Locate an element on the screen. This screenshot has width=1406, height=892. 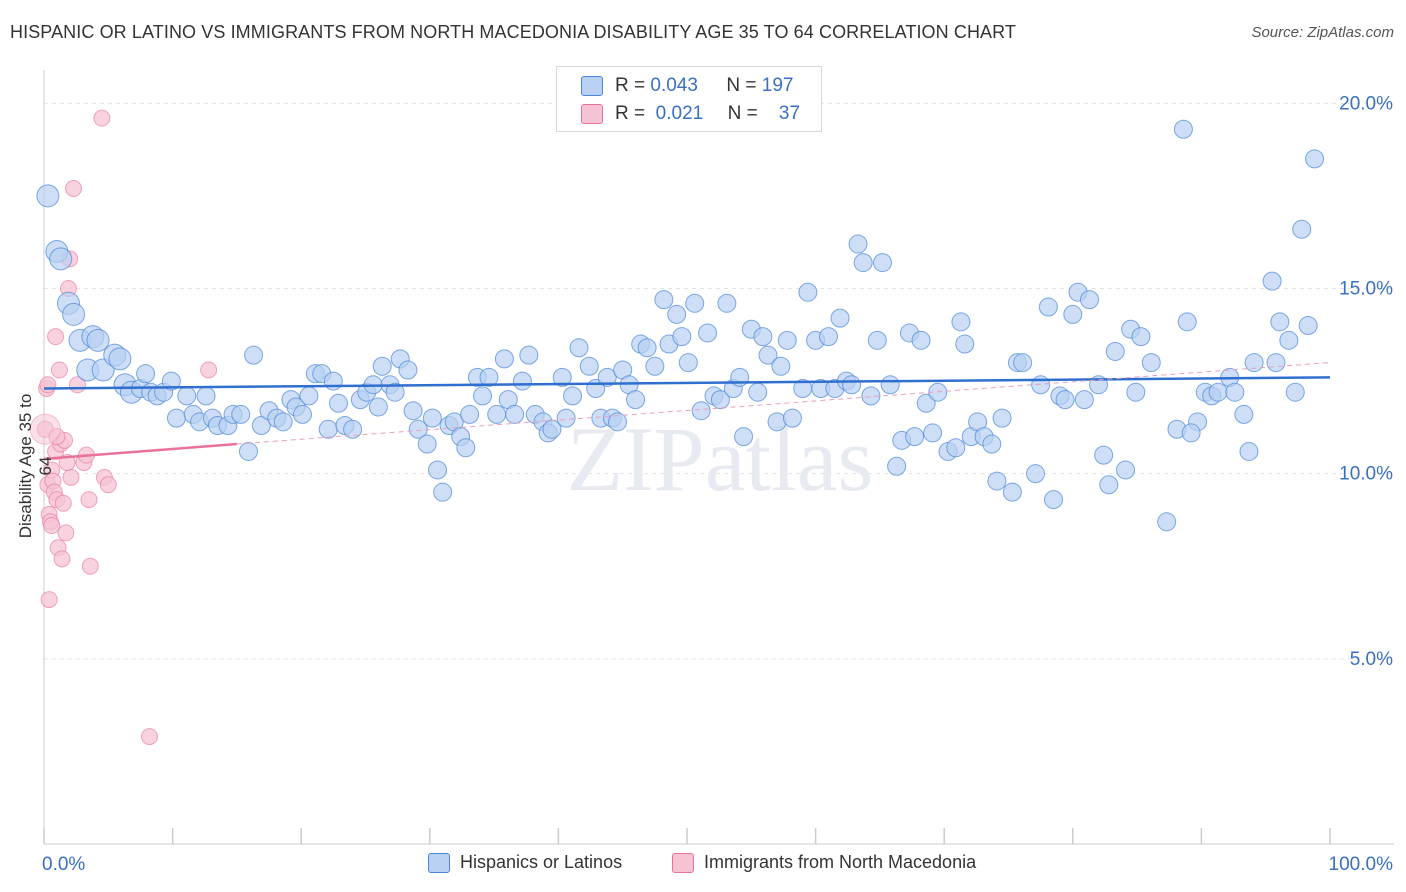
series-immigrants-north-macedonia is located at coordinates (123, 427).